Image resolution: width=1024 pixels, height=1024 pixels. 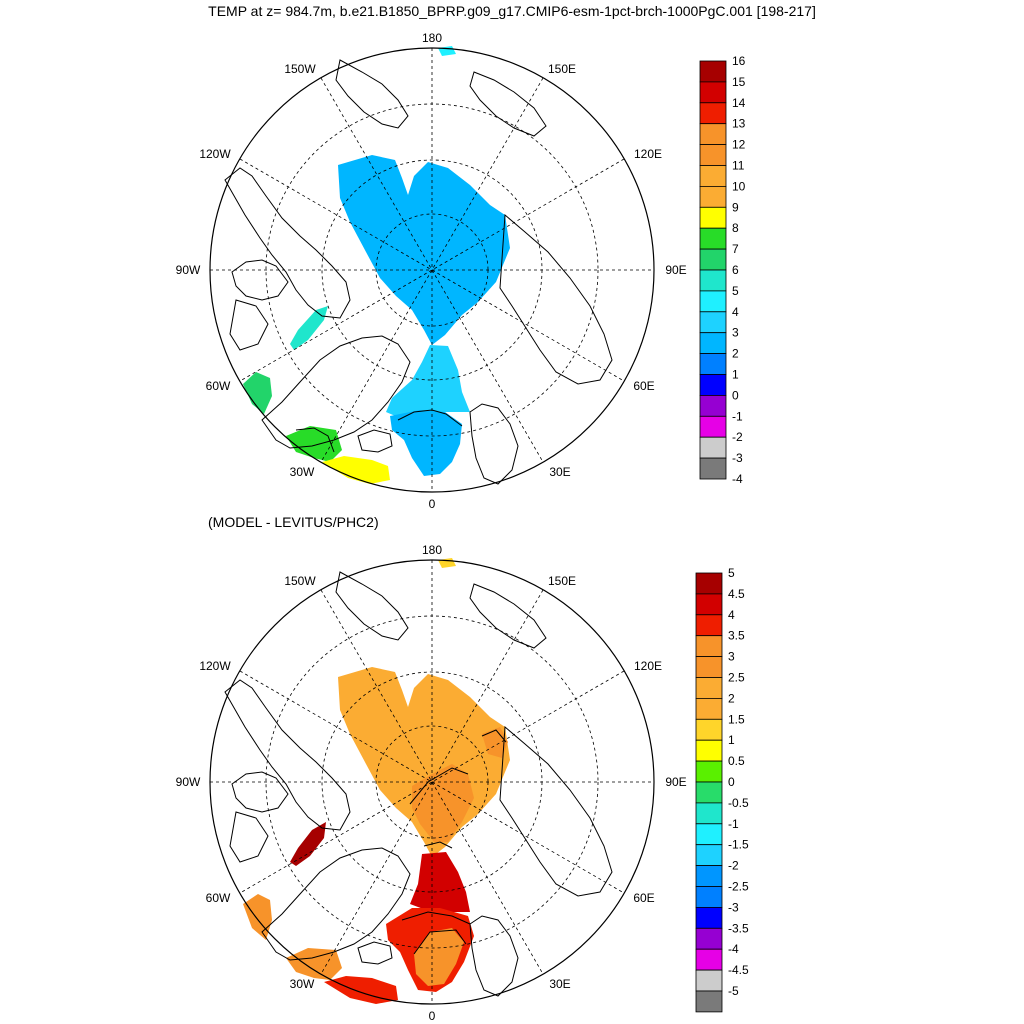 I want to click on colorbar-tick-label: 8, so click(x=735, y=228).